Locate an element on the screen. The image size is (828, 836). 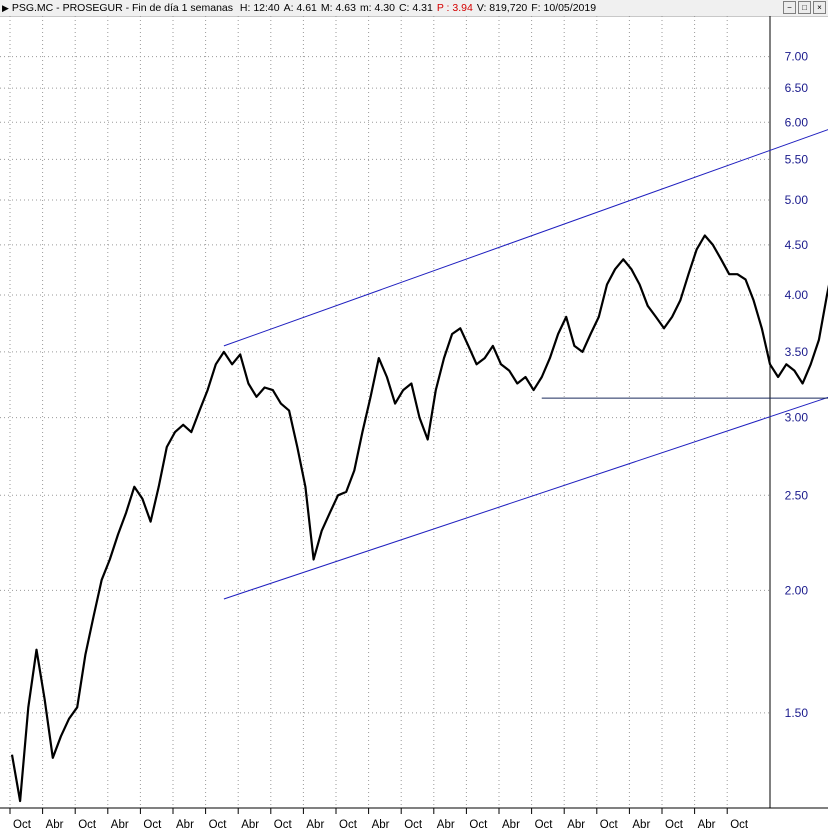
y-tick-label: 5.50 is located at coordinates (797, 159).